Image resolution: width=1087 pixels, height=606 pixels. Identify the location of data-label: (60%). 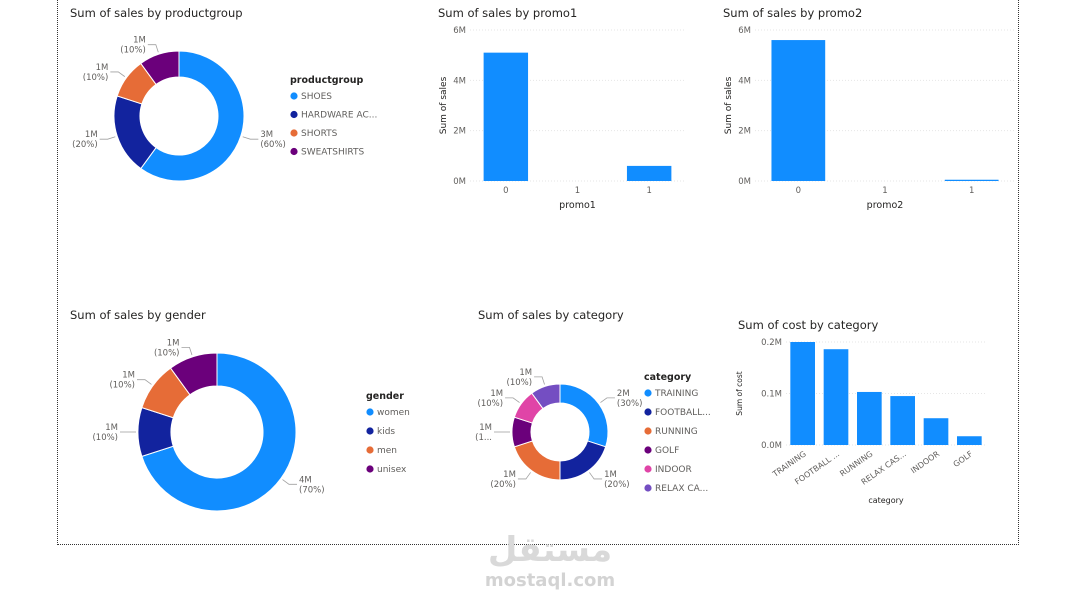
(273, 145).